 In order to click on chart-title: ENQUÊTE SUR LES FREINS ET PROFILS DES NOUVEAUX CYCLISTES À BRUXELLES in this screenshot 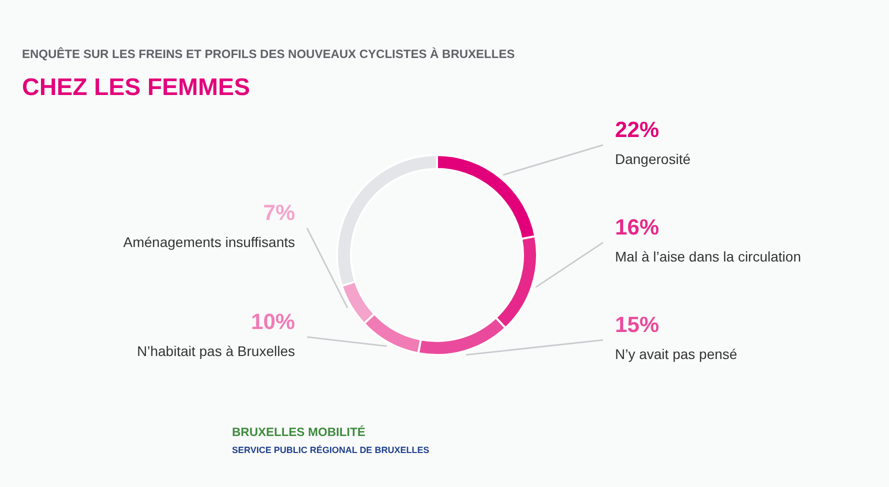, I will do `click(268, 54)`.